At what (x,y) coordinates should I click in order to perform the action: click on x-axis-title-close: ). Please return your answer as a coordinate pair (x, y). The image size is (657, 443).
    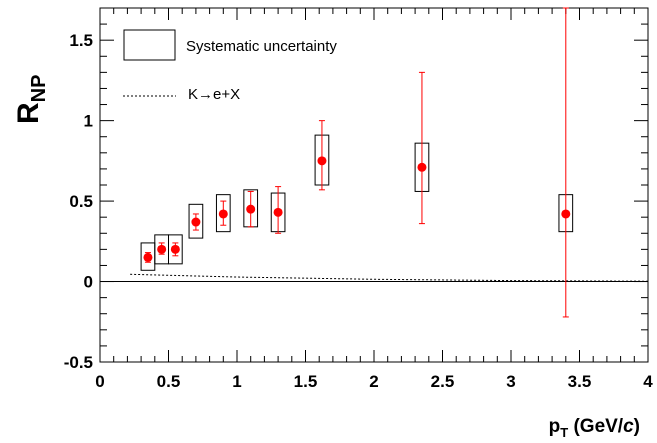
    Looking at the image, I should click on (637, 426).